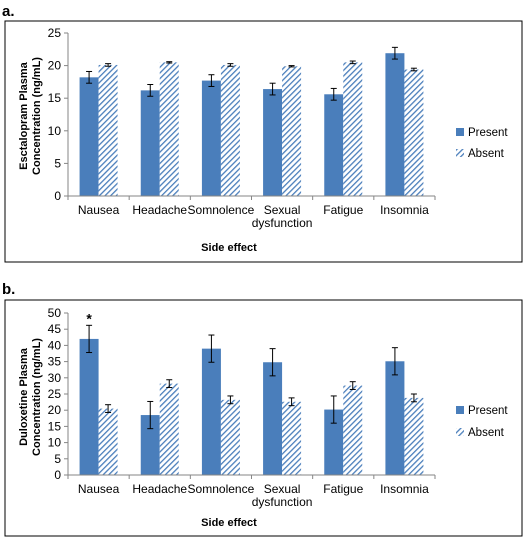 The height and width of the screenshot is (555, 527). Describe the element at coordinates (55, 313) in the screenshot. I see `y-tick-label: 50` at that location.